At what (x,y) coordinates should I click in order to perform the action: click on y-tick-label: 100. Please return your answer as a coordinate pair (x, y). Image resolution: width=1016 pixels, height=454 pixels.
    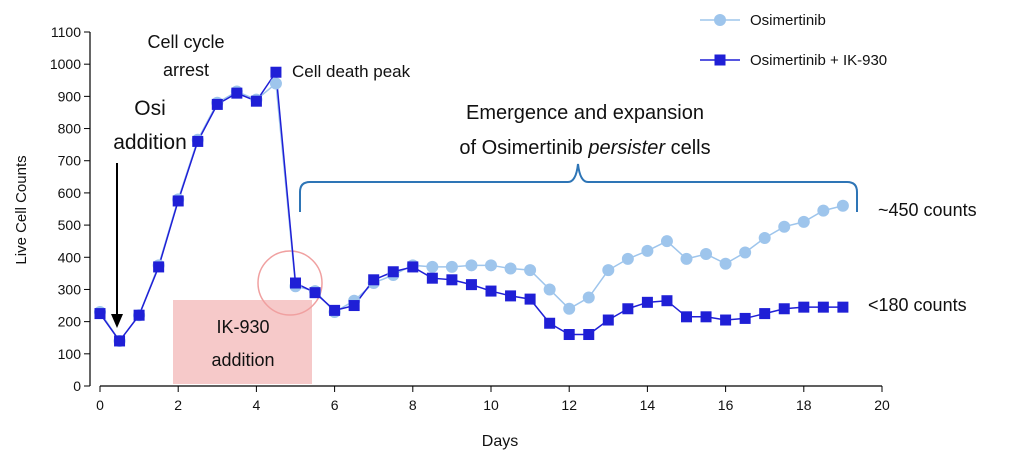
    Looking at the image, I should click on (70, 354).